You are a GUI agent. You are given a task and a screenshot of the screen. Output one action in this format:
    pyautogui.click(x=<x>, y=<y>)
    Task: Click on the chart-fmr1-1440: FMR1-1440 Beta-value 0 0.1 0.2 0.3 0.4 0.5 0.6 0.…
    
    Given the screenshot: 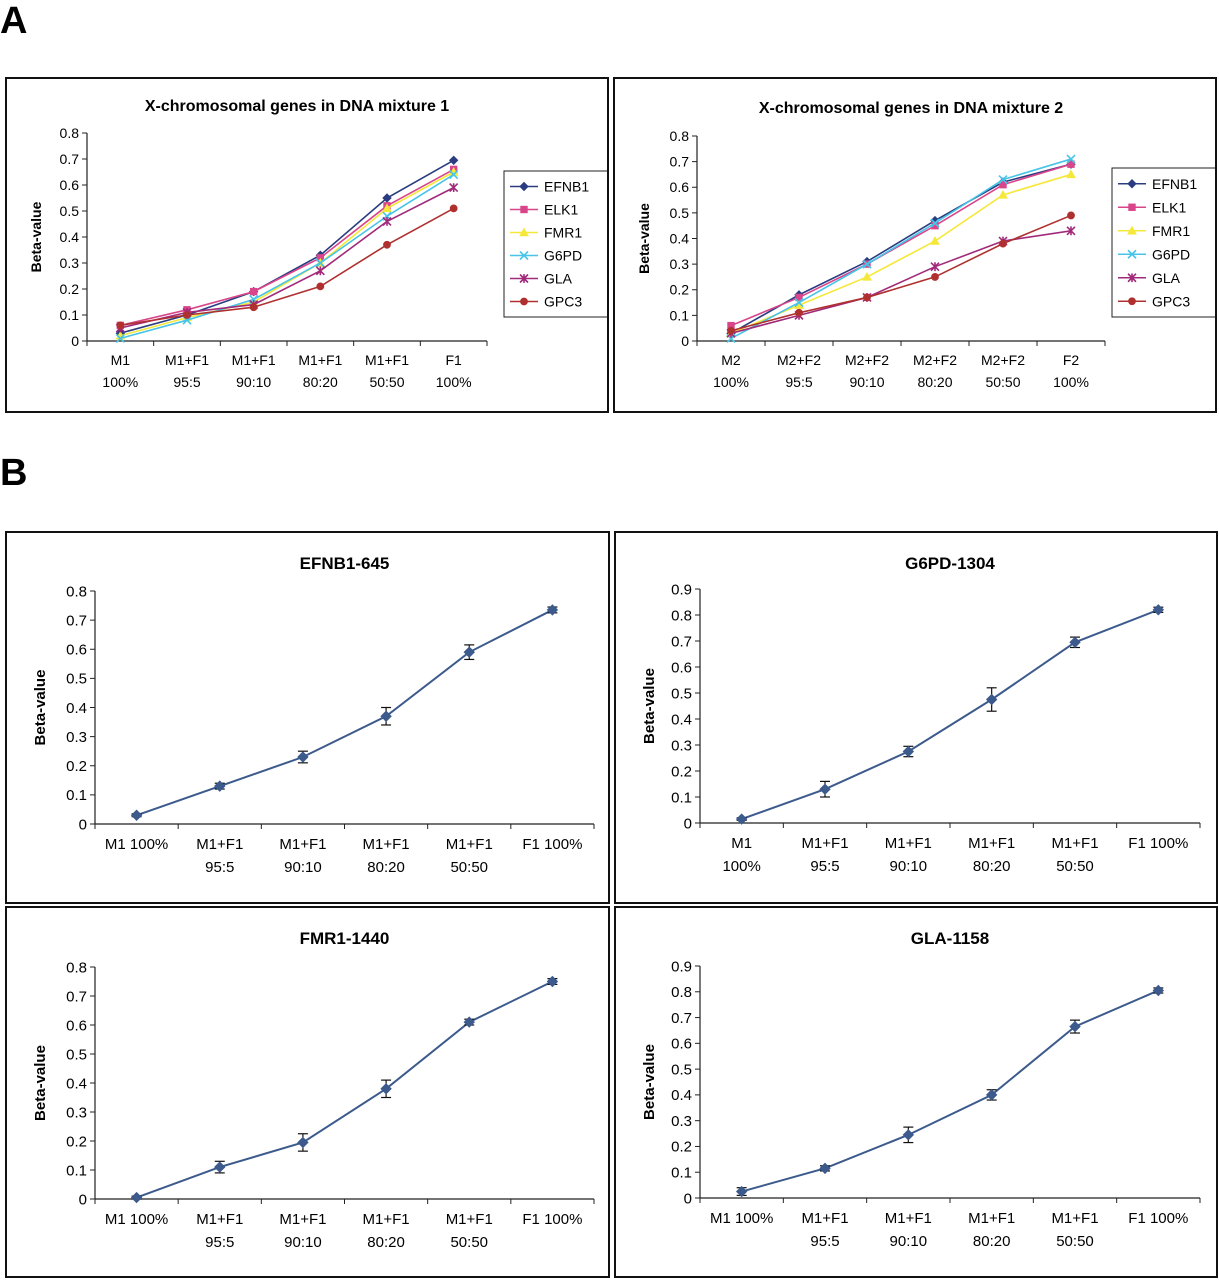 What is the action you would take?
    pyautogui.click(x=307, y=1092)
    